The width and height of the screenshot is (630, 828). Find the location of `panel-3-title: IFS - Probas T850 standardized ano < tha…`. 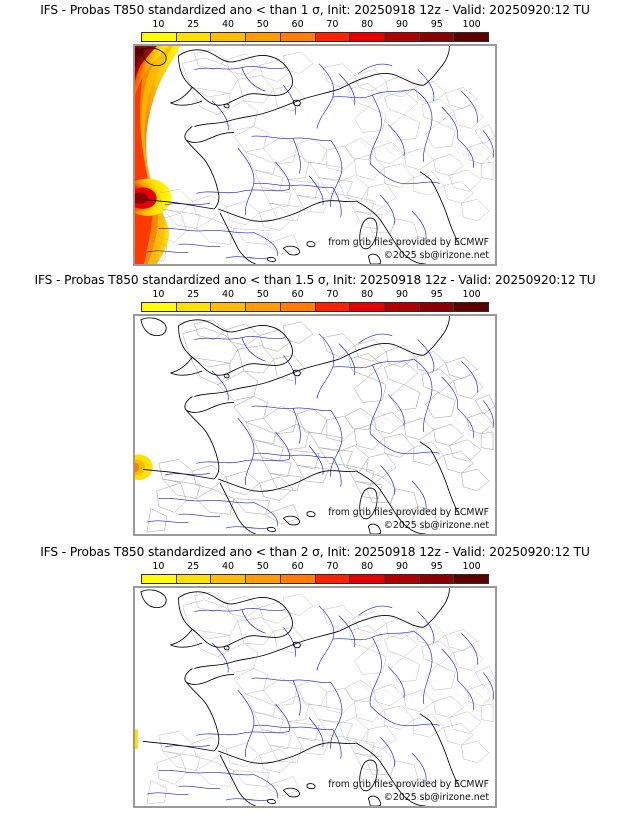

panel-3-title: IFS - Probas T850 standardized ano < tha… is located at coordinates (315, 552).